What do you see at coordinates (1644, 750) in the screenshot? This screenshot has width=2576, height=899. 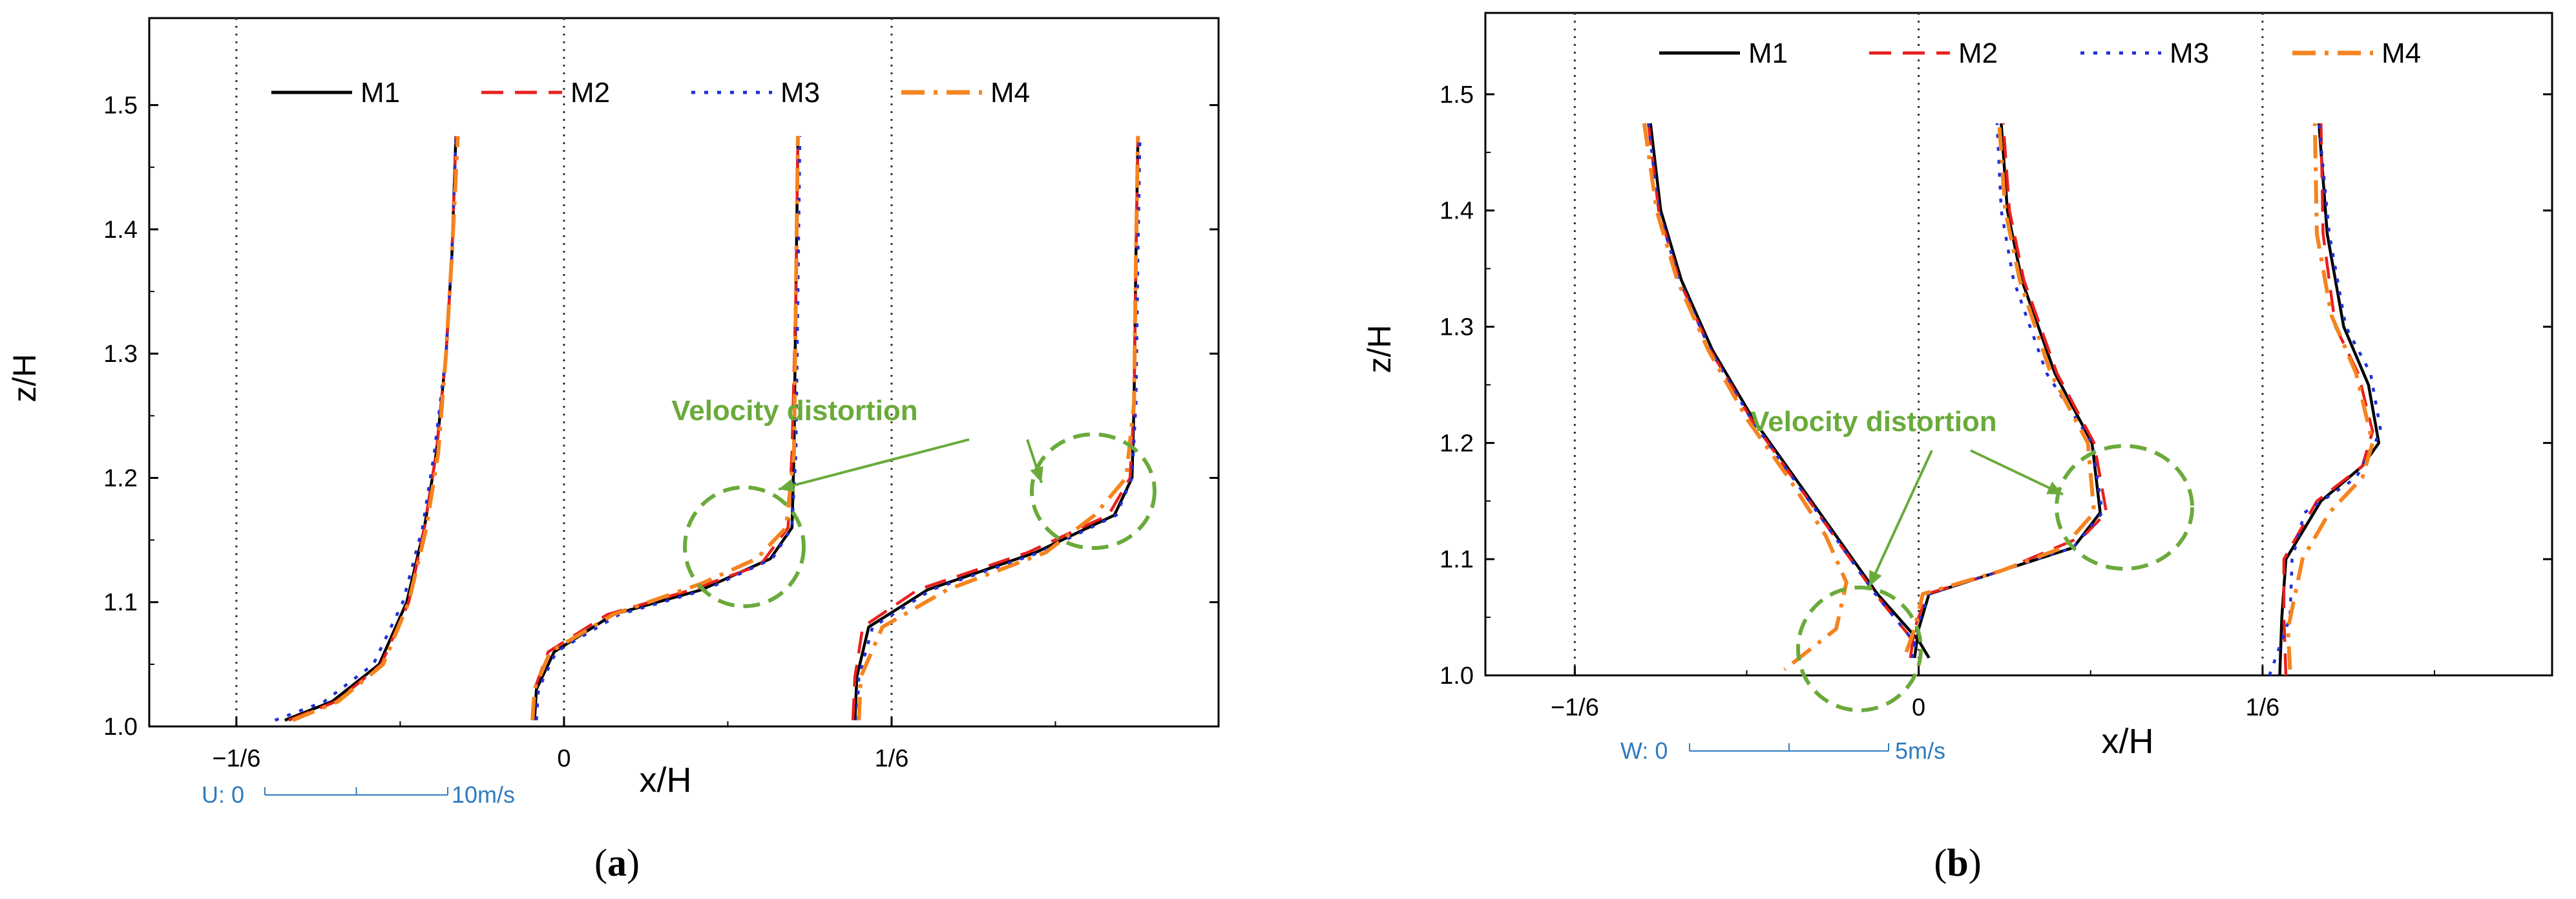 I see `scale-label-left: W: 0` at bounding box center [1644, 750].